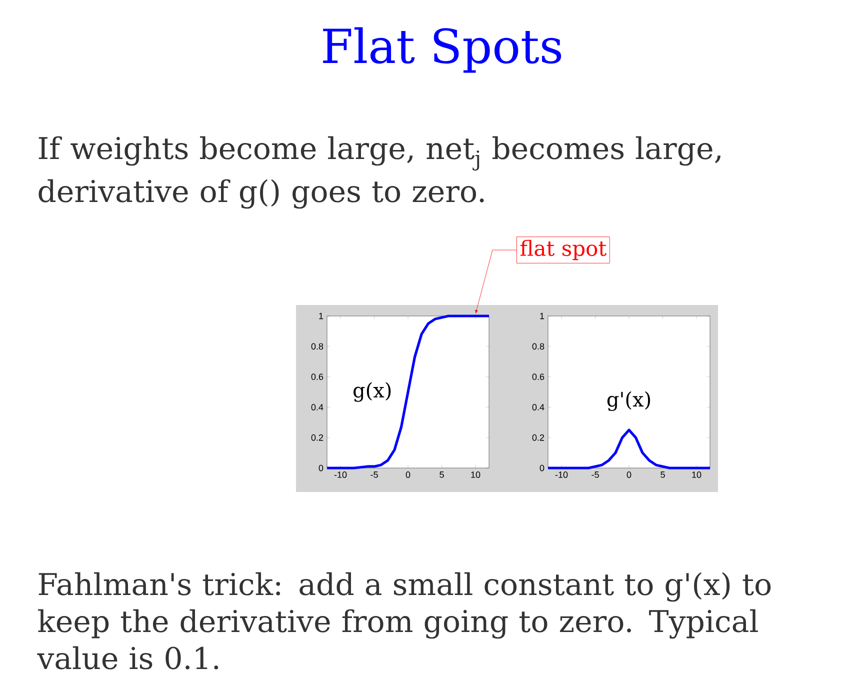 The width and height of the screenshot is (862, 696). I want to click on chart-title: Flat Spots, so click(442, 50).